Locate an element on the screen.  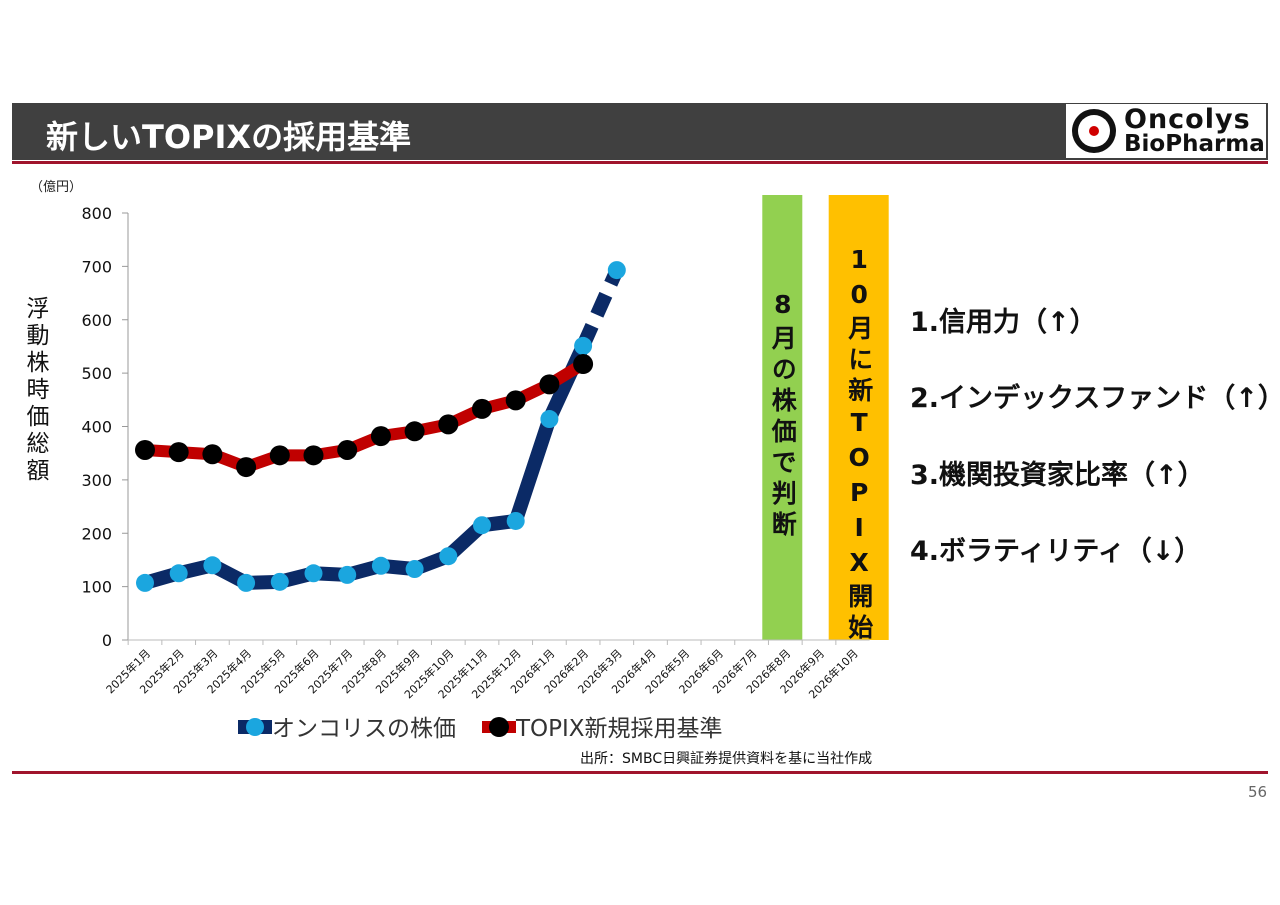
annotation-text: 8月の株価で判断 is located at coordinates (783, 416).